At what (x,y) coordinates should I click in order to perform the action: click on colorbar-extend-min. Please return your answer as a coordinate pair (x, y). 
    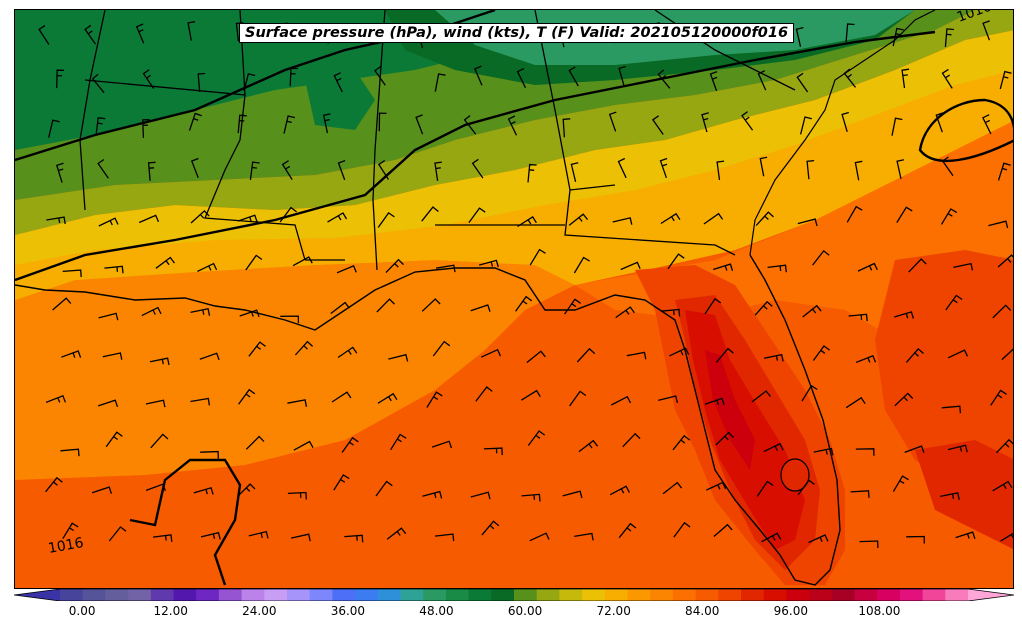
    Looking at the image, I should click on (37, 595).